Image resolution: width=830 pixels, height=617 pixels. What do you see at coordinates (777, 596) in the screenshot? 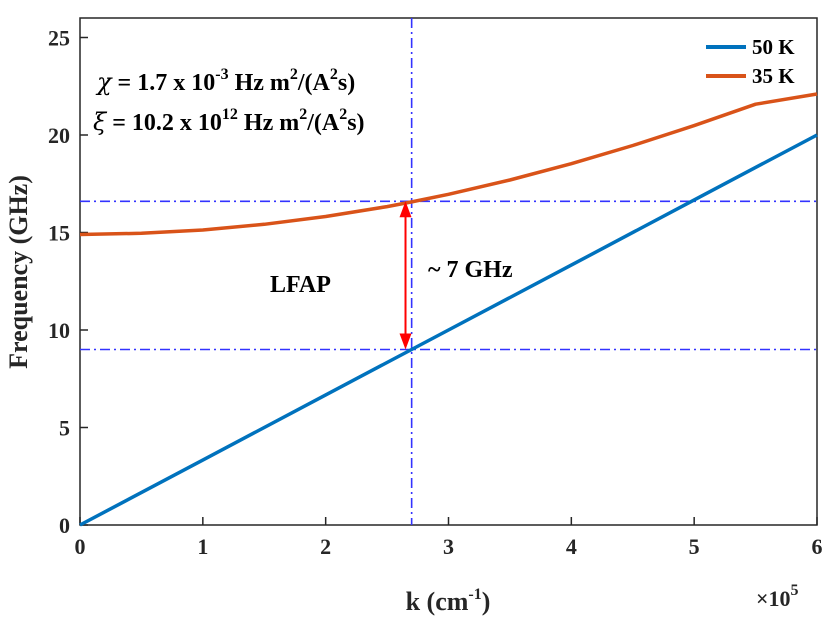
I see `x-multiplier: ×10⁵` at bounding box center [777, 596].